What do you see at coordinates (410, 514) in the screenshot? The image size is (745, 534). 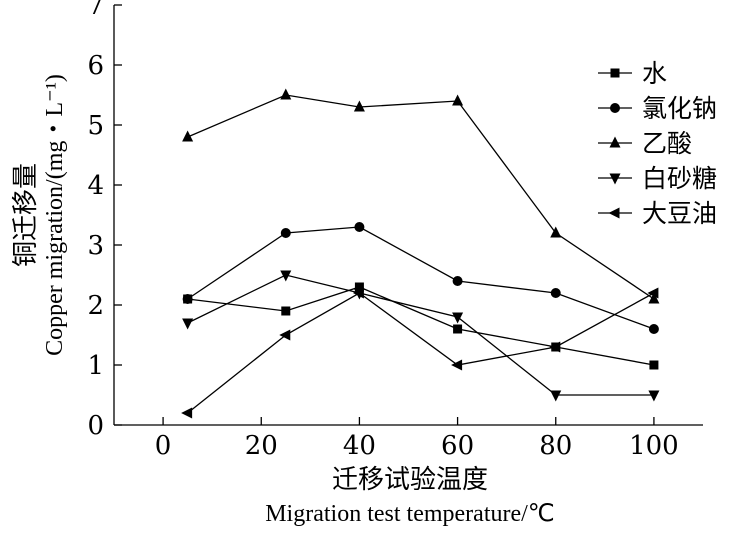 I see `x-axis-label-en: Migration test temperature/℃` at bounding box center [410, 514].